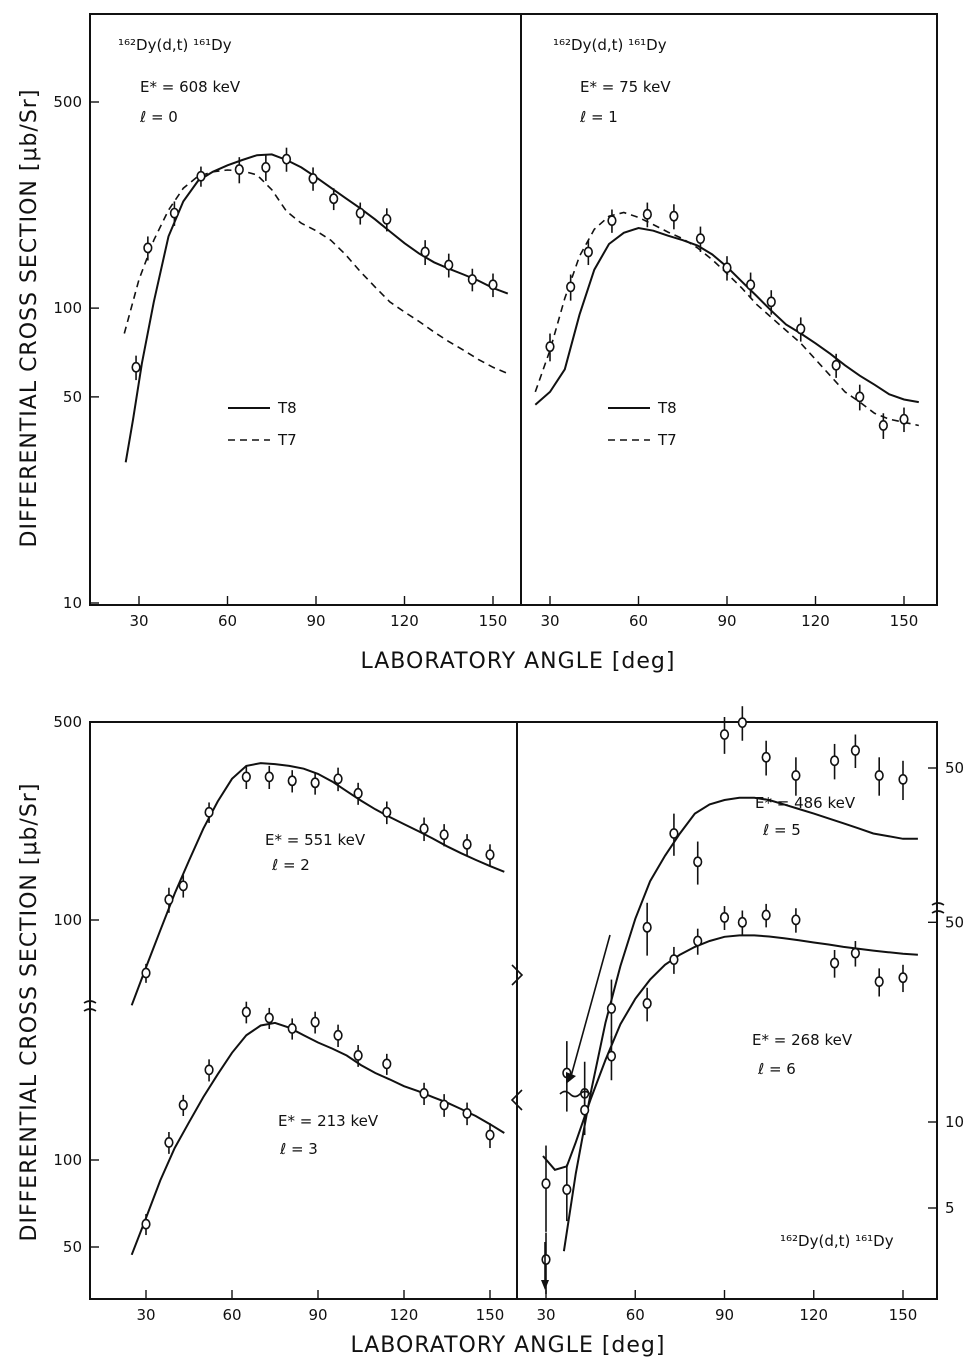 The image size is (972, 1362). I want to click on panel-c-energy-top: E* = 551 keV, so click(315, 840).